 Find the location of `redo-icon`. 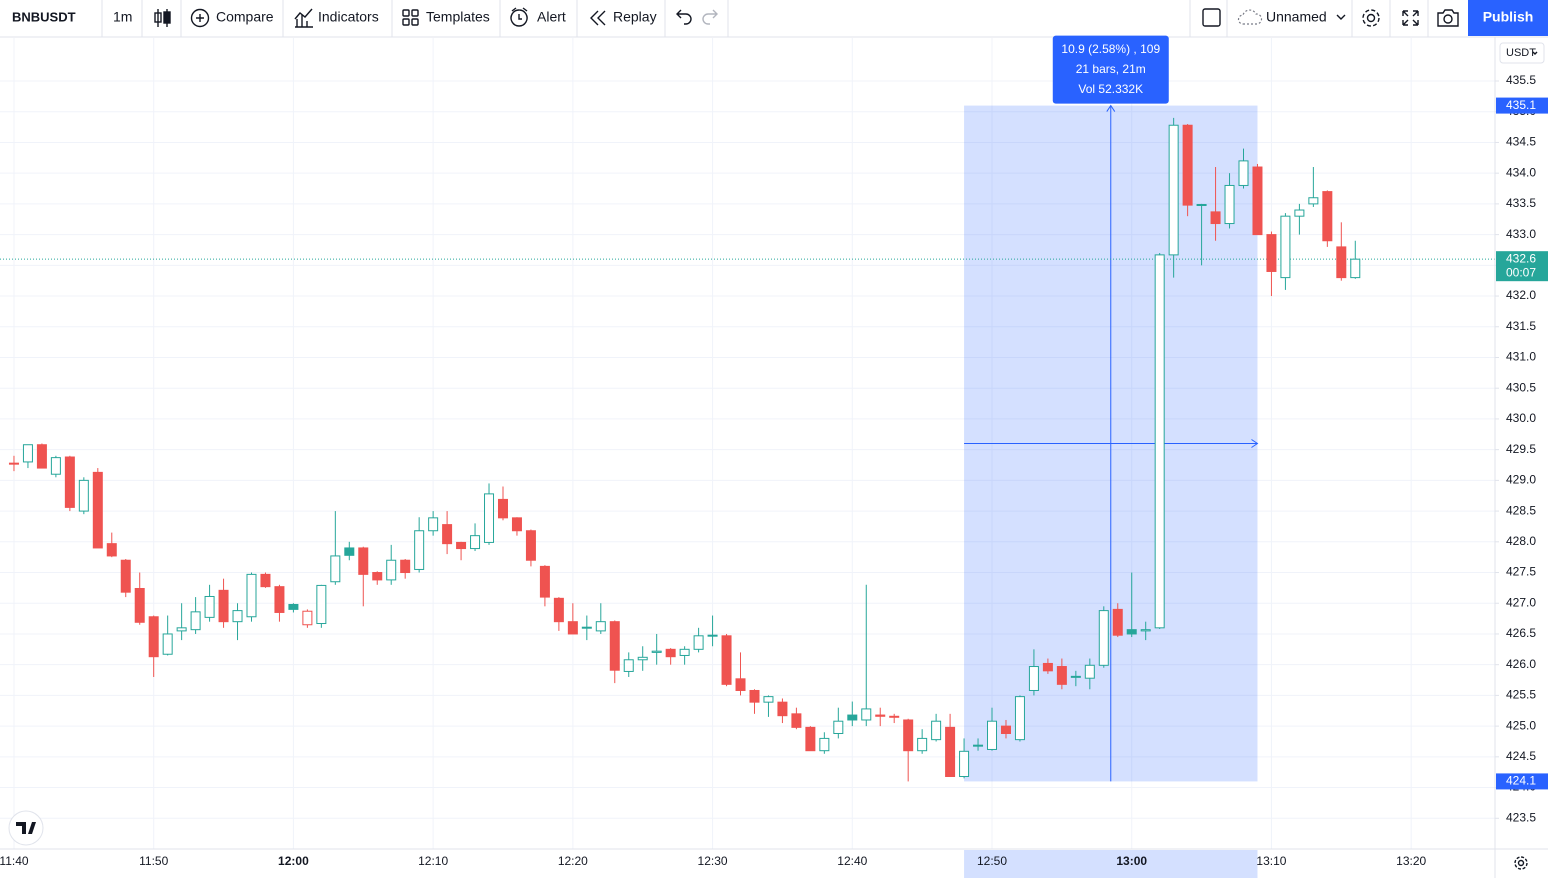

redo-icon is located at coordinates (710, 17).